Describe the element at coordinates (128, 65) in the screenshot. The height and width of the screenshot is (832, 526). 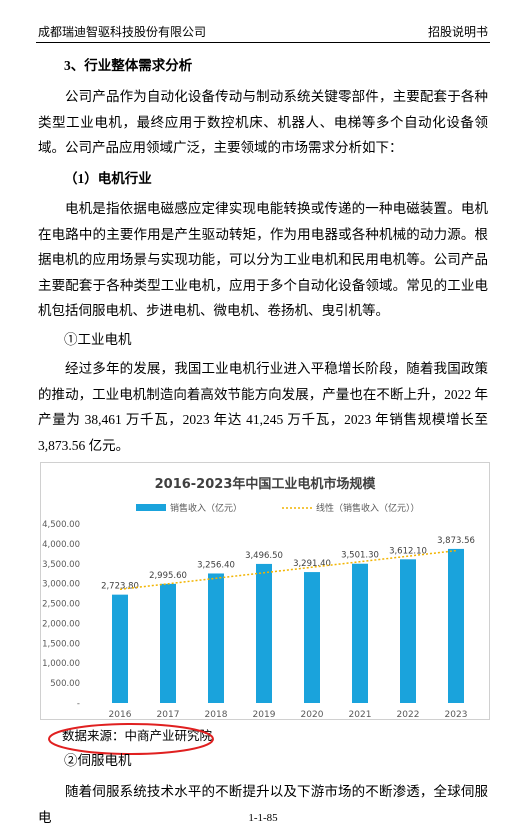
I see `section-heading: 3、行业整体需求分析` at that location.